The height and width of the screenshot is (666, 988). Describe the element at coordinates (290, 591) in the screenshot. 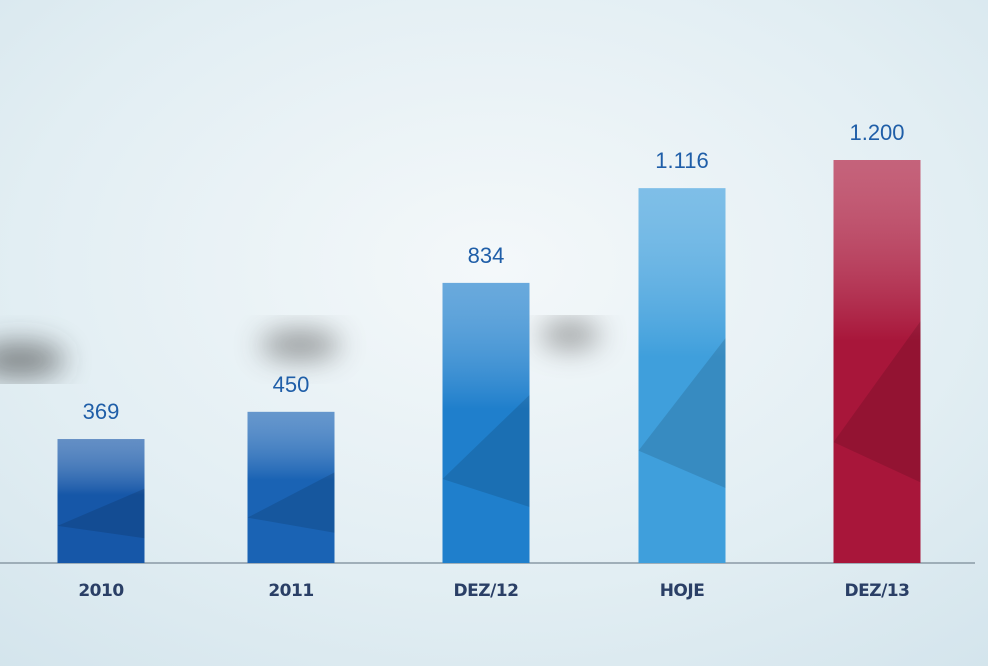

I see `x-tick-label: 2011` at that location.